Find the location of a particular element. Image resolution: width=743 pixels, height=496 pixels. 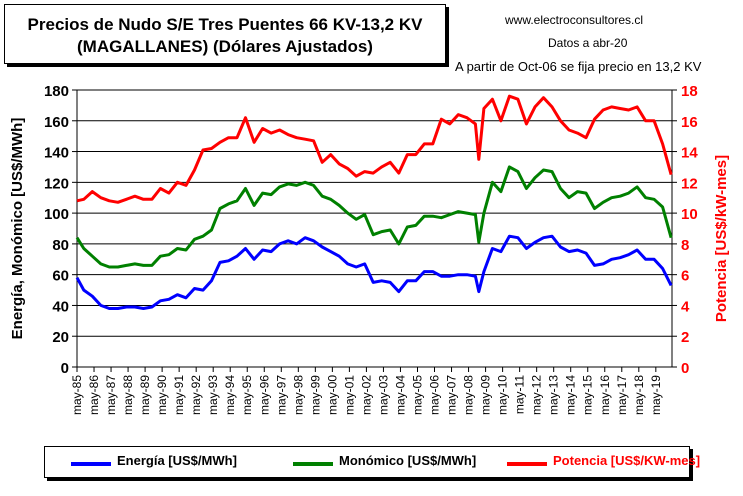

x-tick-label: may-10 is located at coordinates (503, 395).